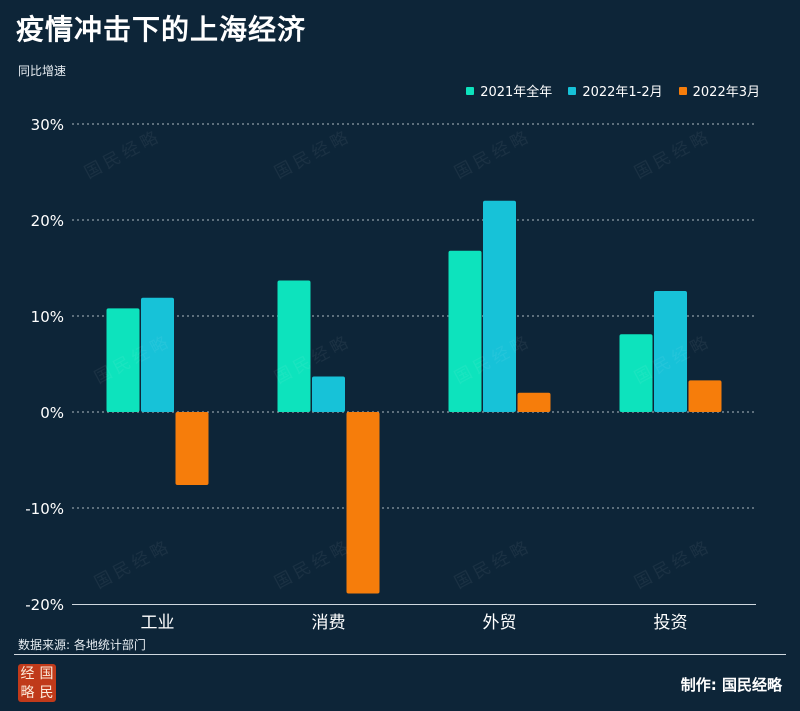 This screenshot has width=800, height=711. What do you see at coordinates (47, 317) in the screenshot?
I see `y-tick-label: 10%` at bounding box center [47, 317].